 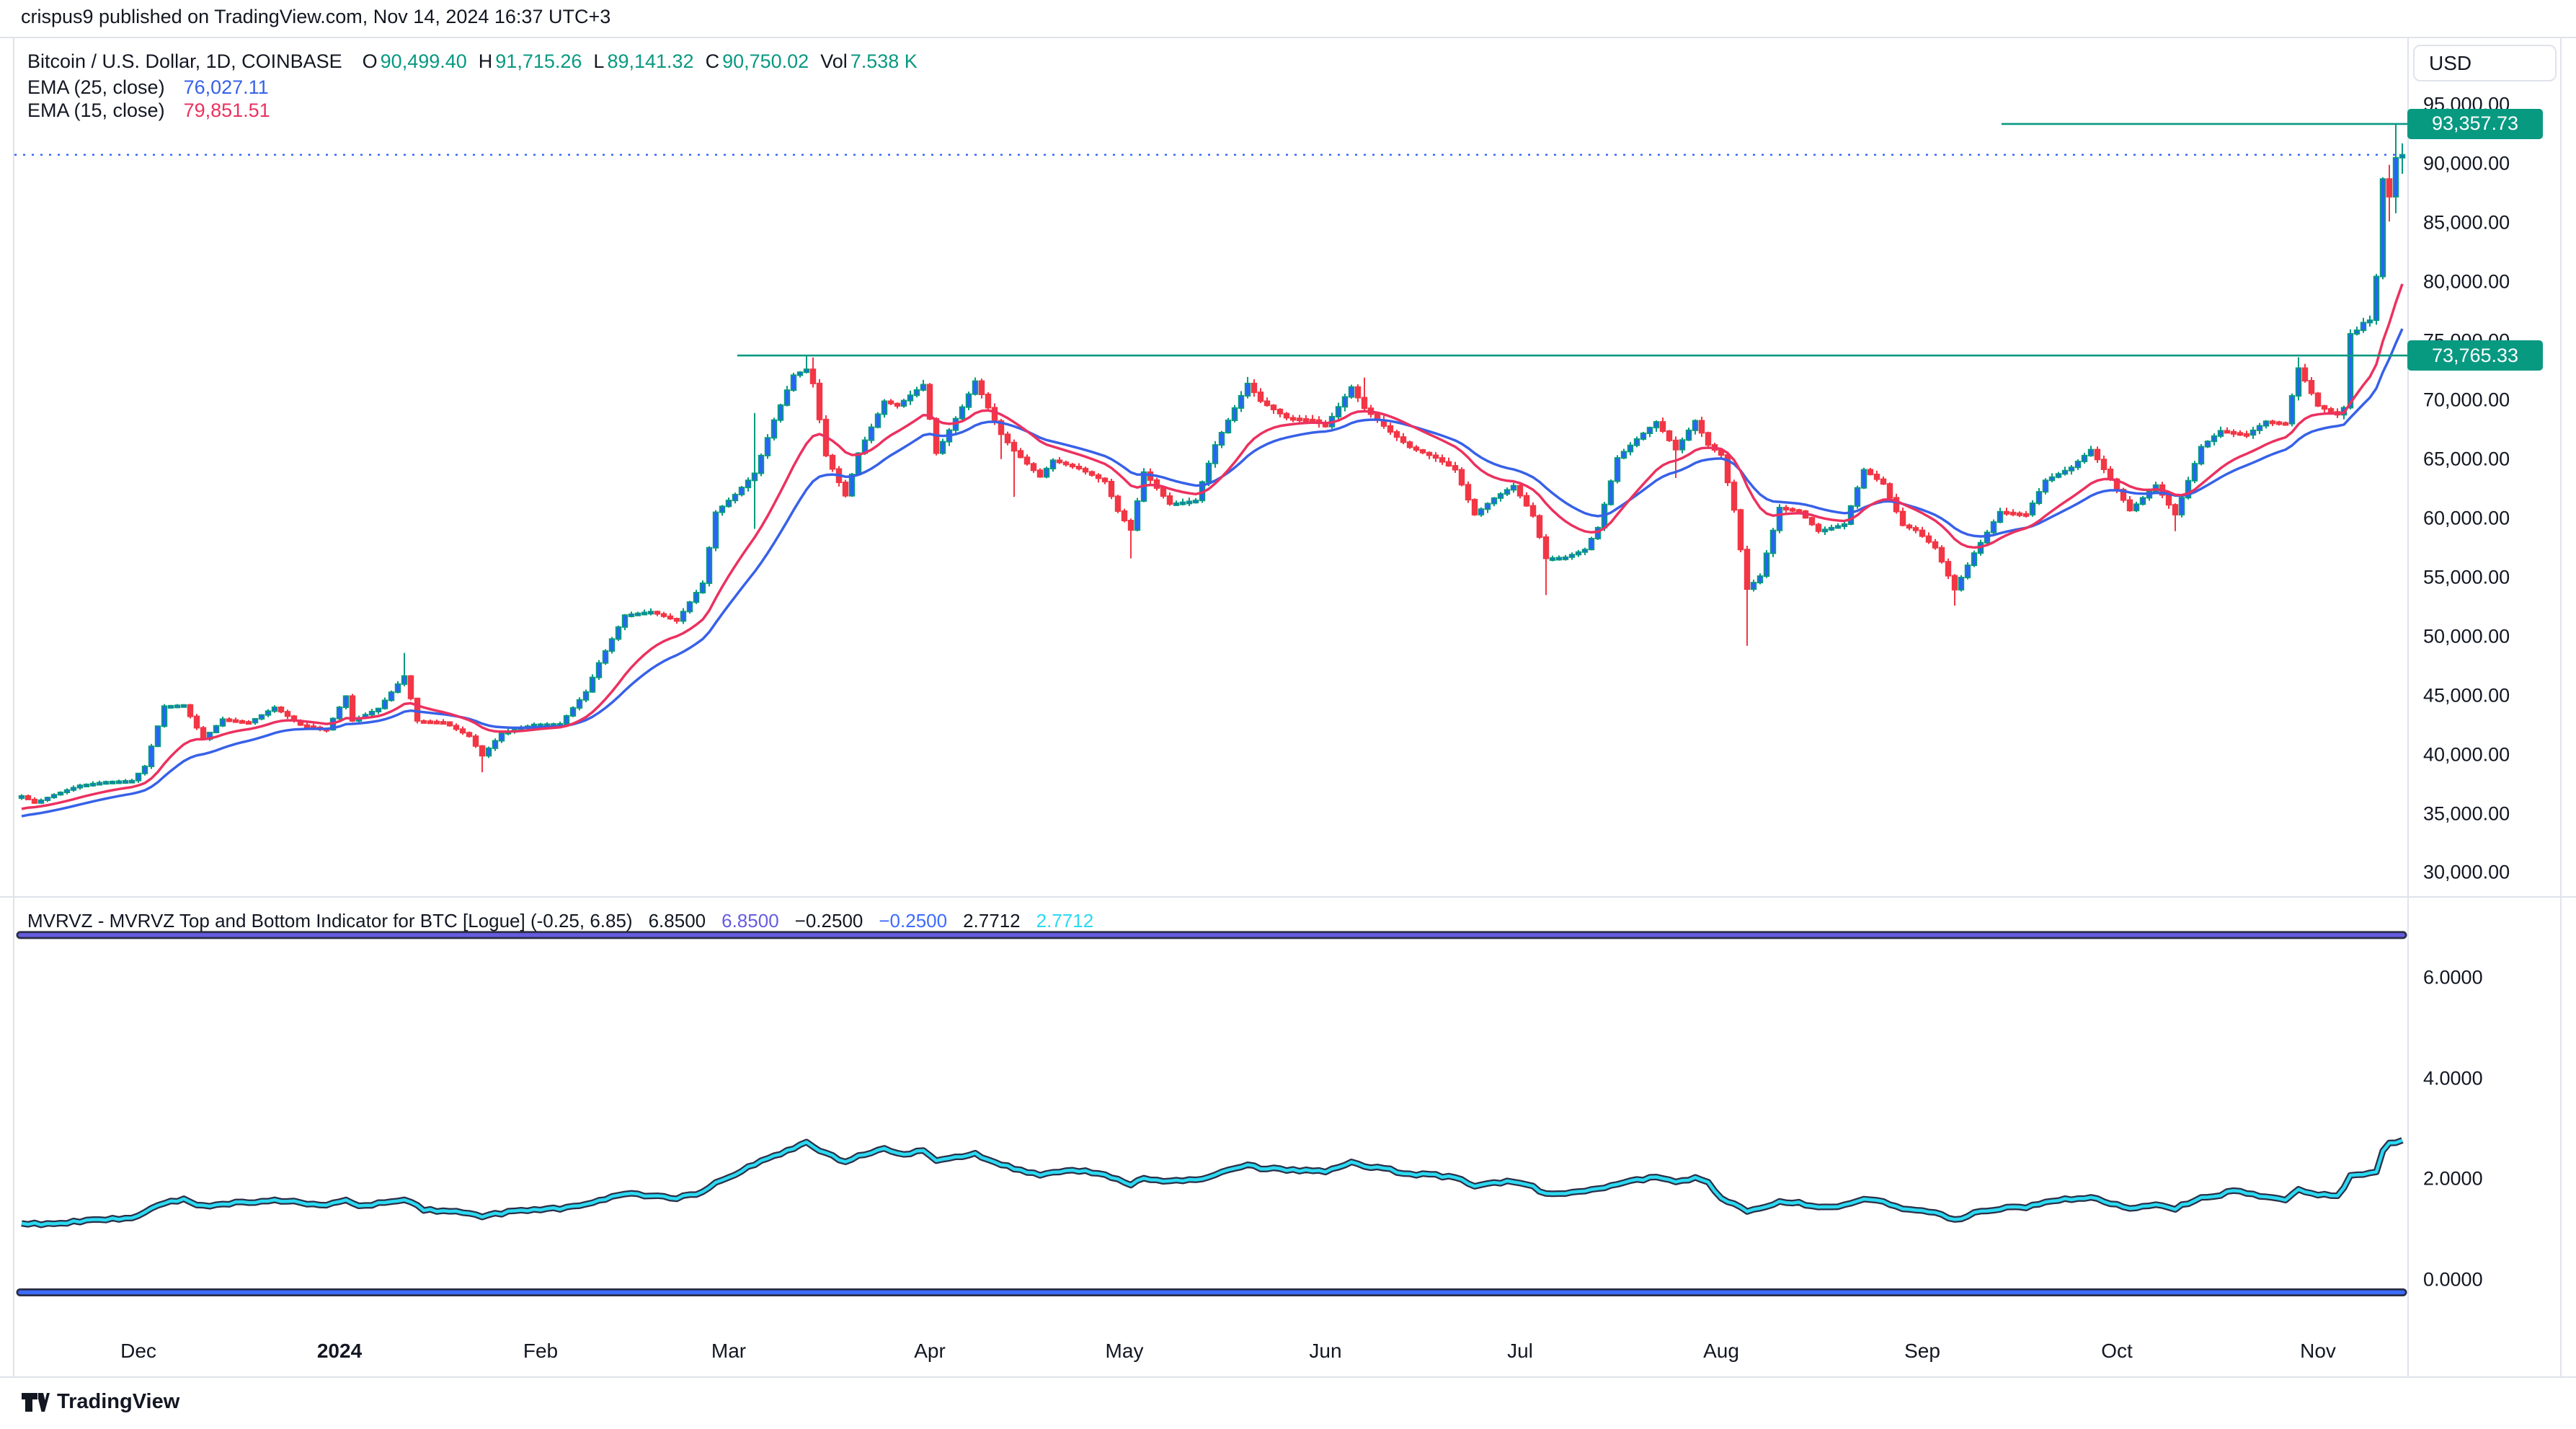 What do you see at coordinates (2485, 63) in the screenshot?
I see `currency-toggle-button: USD` at bounding box center [2485, 63].